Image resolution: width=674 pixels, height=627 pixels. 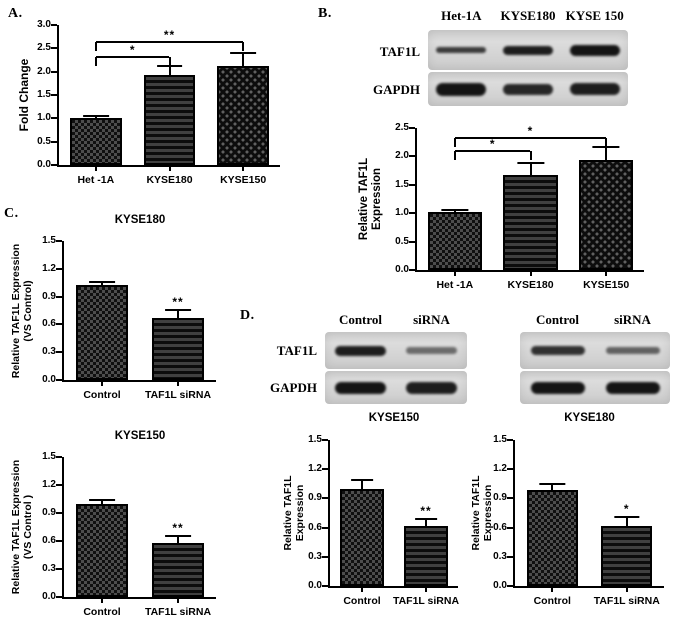 I want to click on y-tick-label: 3.0, so click(x=44, y=24).